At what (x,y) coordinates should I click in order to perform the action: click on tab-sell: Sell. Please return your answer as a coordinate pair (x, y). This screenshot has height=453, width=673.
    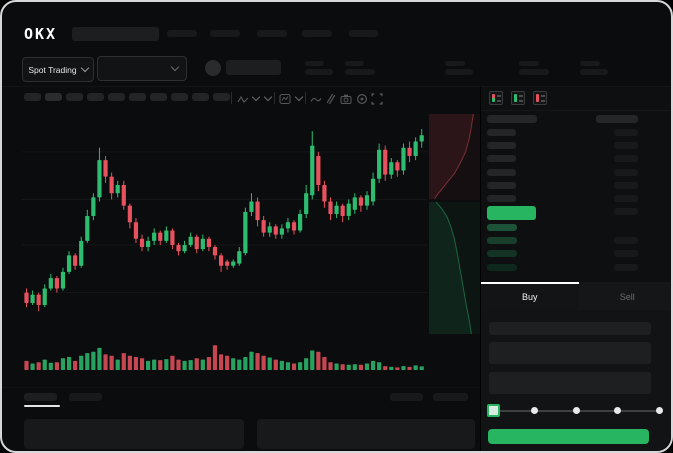
    Looking at the image, I should click on (625, 296).